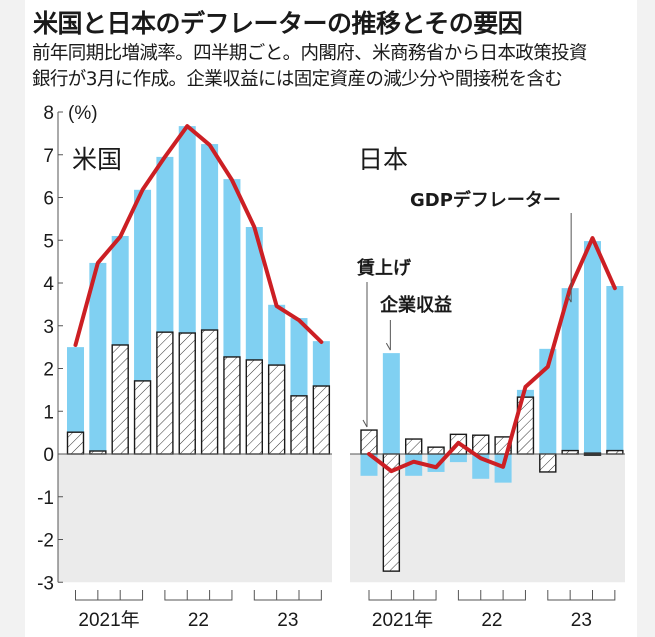 The width and height of the screenshot is (655, 637). What do you see at coordinates (48, 156) in the screenshot?
I see `y-tick-label: 7` at bounding box center [48, 156].